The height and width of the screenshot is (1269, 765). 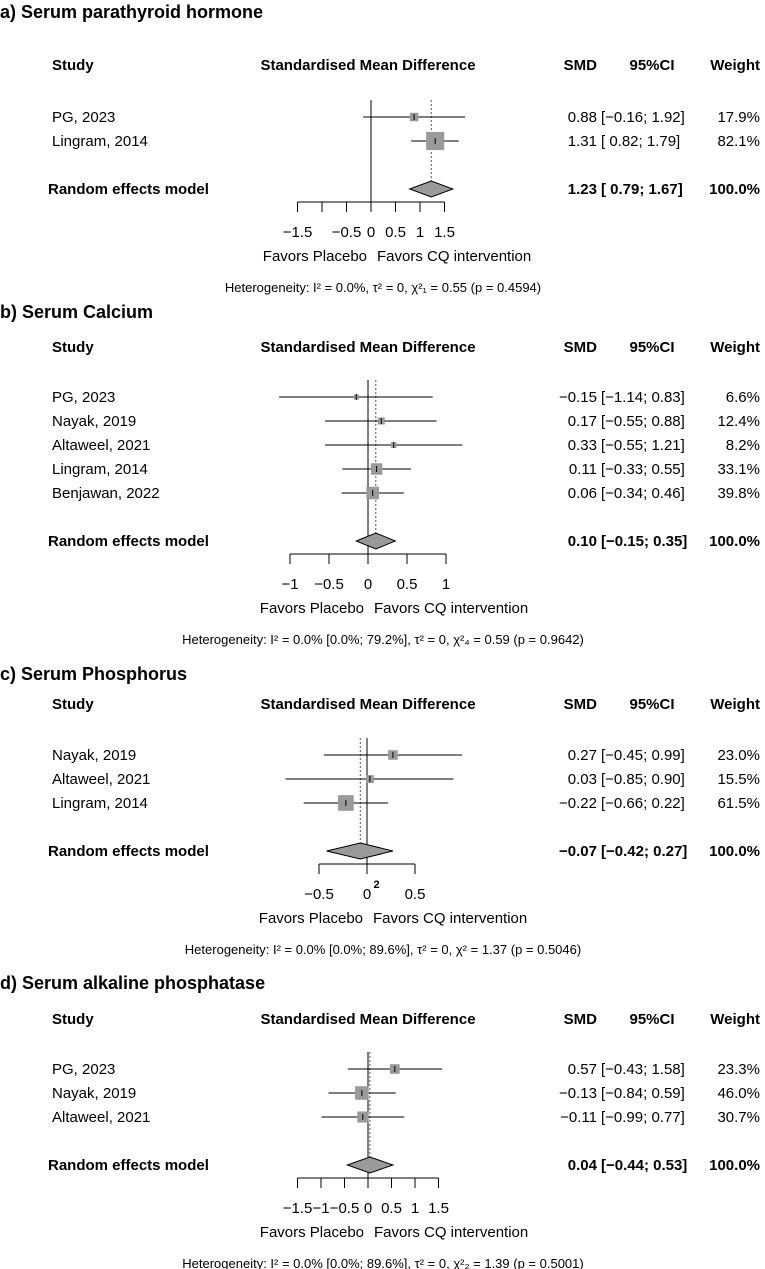 What do you see at coordinates (738, 1069) in the screenshot?
I see `weight-value: 23.3%` at bounding box center [738, 1069].